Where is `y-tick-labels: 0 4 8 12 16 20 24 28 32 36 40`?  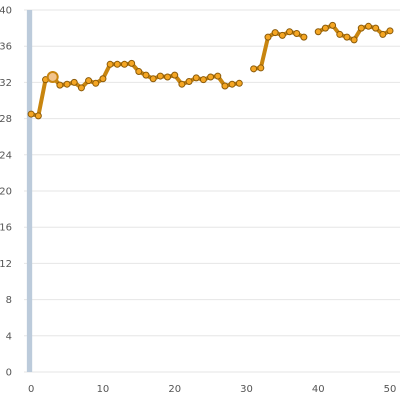
y-tick-labels: 0 4 8 12 16 20 24 28 32 36 40 is located at coordinates (6, 192).